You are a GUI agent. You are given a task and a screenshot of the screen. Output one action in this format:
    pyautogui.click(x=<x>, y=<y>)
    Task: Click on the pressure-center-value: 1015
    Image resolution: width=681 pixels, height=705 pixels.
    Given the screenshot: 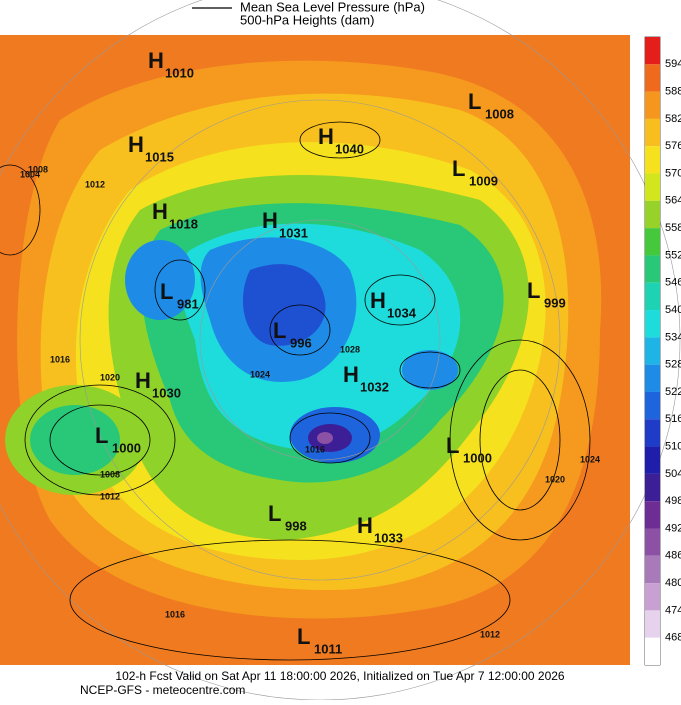 What is the action you would take?
    pyautogui.click(x=159, y=156)
    